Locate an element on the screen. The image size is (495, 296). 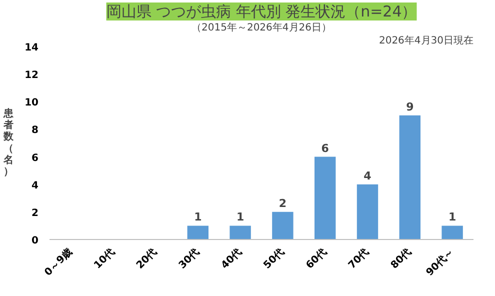
data-label: 9 is located at coordinates (410, 107).